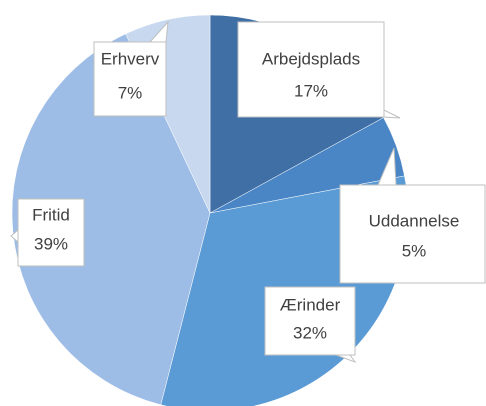 The width and height of the screenshot is (486, 406). What do you see at coordinates (311, 90) in the screenshot?
I see `data-label-value: 17%` at bounding box center [311, 90].